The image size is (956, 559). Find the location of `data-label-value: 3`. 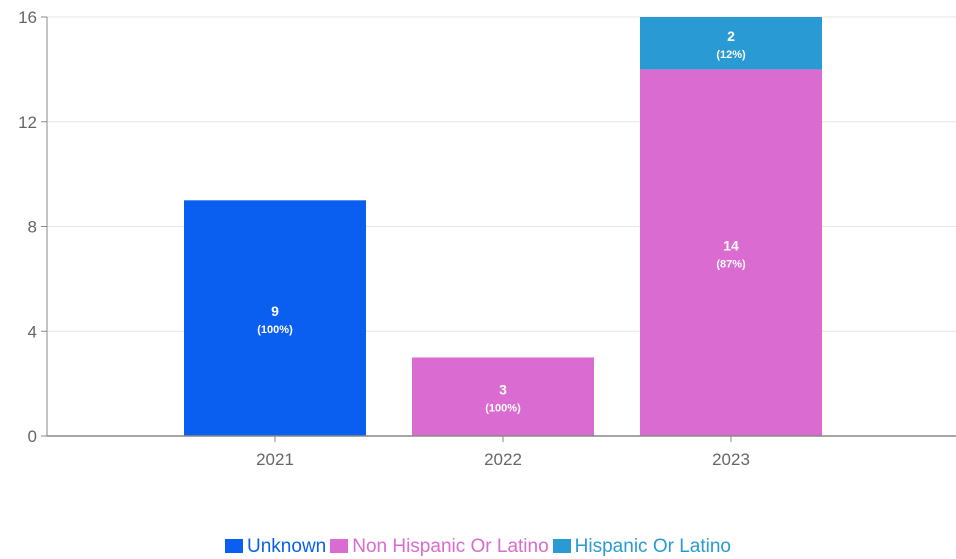

data-label-value: 3 is located at coordinates (503, 390).